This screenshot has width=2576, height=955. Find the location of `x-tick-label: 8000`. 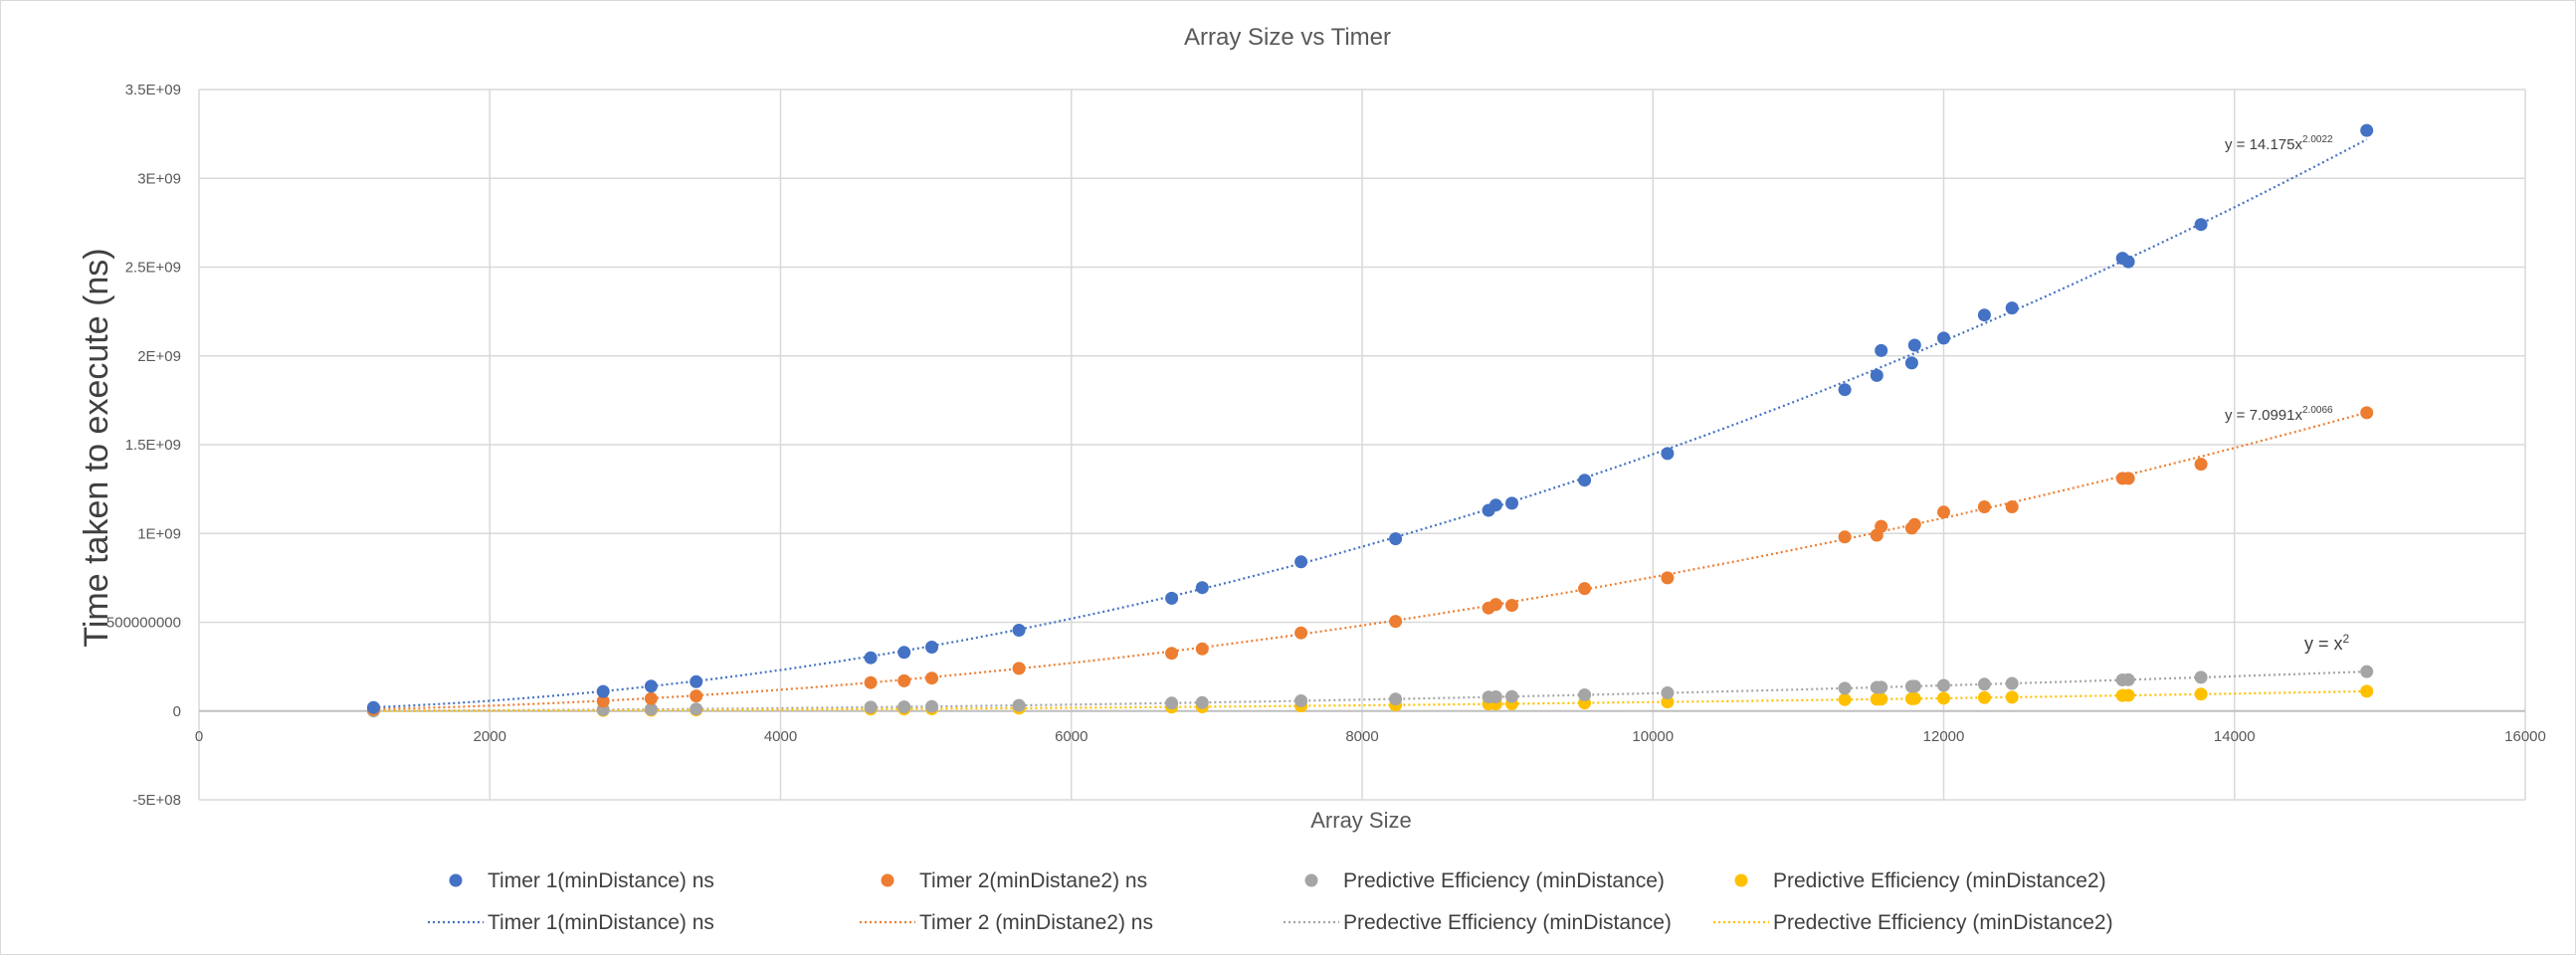

x-tick-label: 8000 is located at coordinates (1361, 736).